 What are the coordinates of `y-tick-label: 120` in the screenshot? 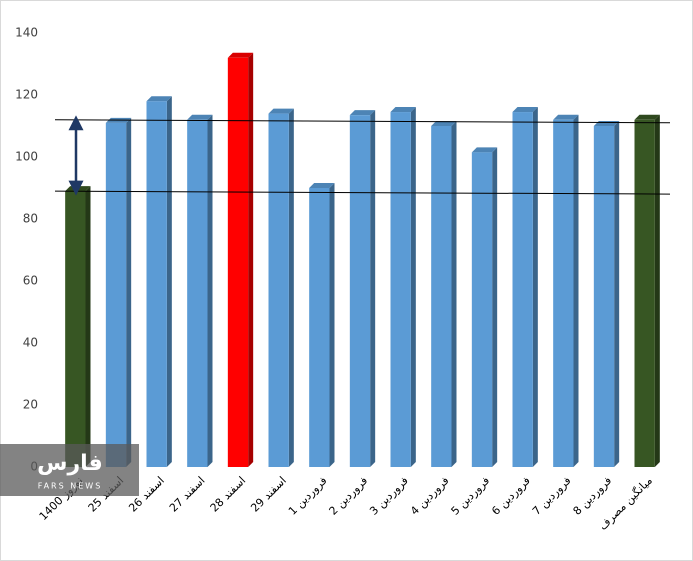 It's located at (26, 95).